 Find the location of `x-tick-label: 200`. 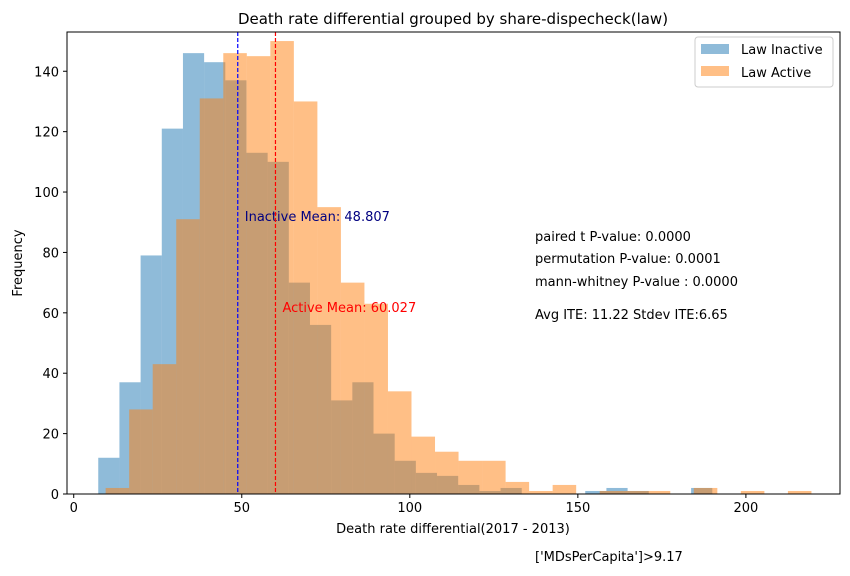

x-tick-label: 200 is located at coordinates (745, 508).